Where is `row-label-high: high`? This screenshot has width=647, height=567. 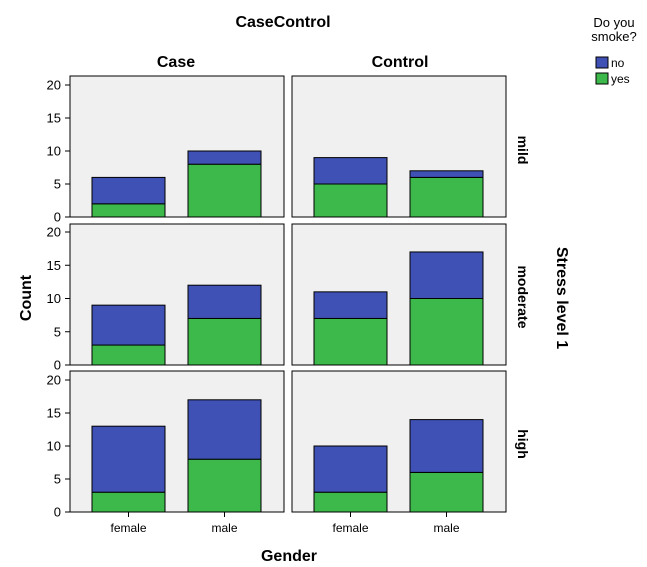 row-label-high: high is located at coordinates (523, 444).